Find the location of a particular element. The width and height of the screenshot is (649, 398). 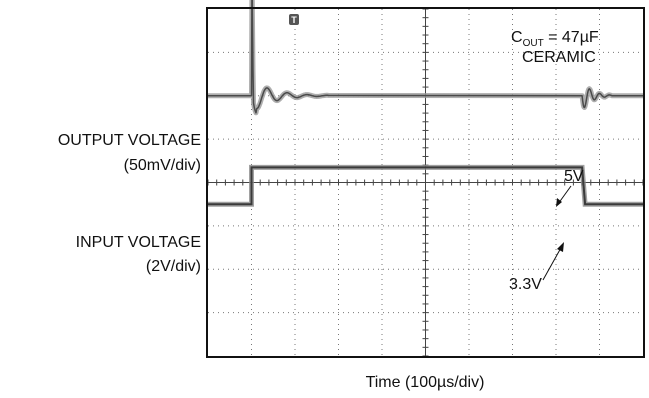

output-voltage-label: OUTPUT VOLTAGE is located at coordinates (129, 140).